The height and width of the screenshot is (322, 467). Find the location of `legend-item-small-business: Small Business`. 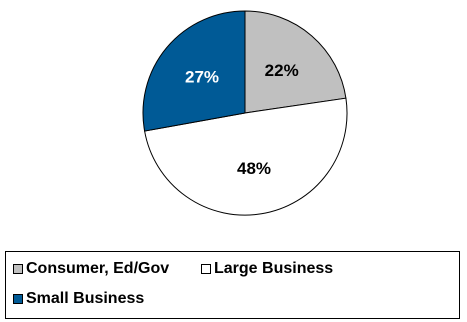

legend-item-small-business: Small Business is located at coordinates (78, 299).